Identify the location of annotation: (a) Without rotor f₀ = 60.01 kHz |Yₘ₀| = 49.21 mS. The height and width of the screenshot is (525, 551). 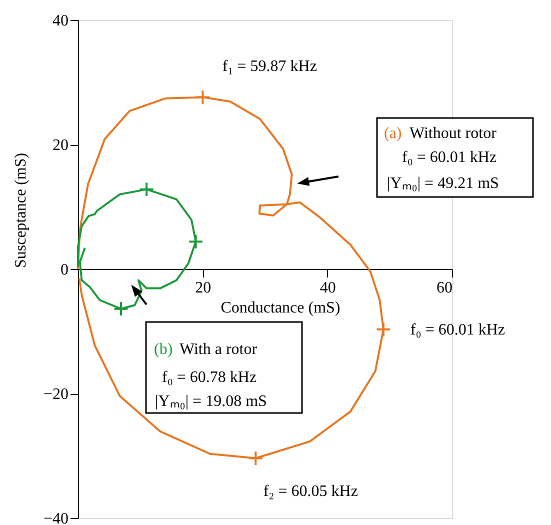
(441, 158).